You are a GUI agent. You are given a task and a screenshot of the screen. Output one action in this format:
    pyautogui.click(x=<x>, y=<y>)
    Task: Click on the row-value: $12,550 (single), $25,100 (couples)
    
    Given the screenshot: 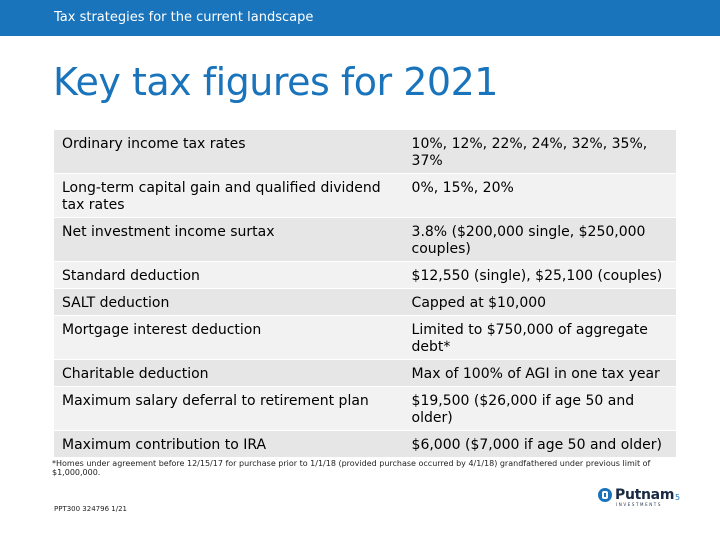 What is the action you would take?
    pyautogui.click(x=539, y=275)
    